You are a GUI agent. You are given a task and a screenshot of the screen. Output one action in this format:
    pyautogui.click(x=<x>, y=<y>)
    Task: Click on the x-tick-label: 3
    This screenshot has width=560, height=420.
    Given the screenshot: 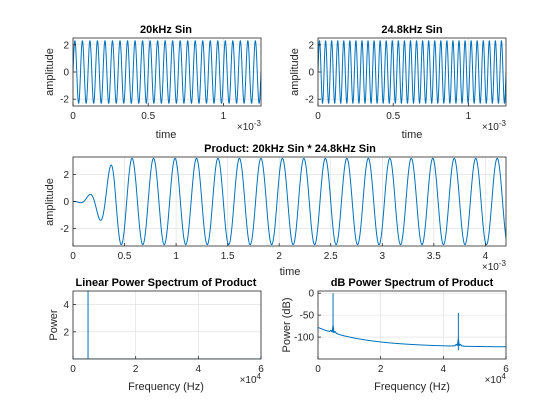 What is the action you would take?
    pyautogui.click(x=383, y=256)
    